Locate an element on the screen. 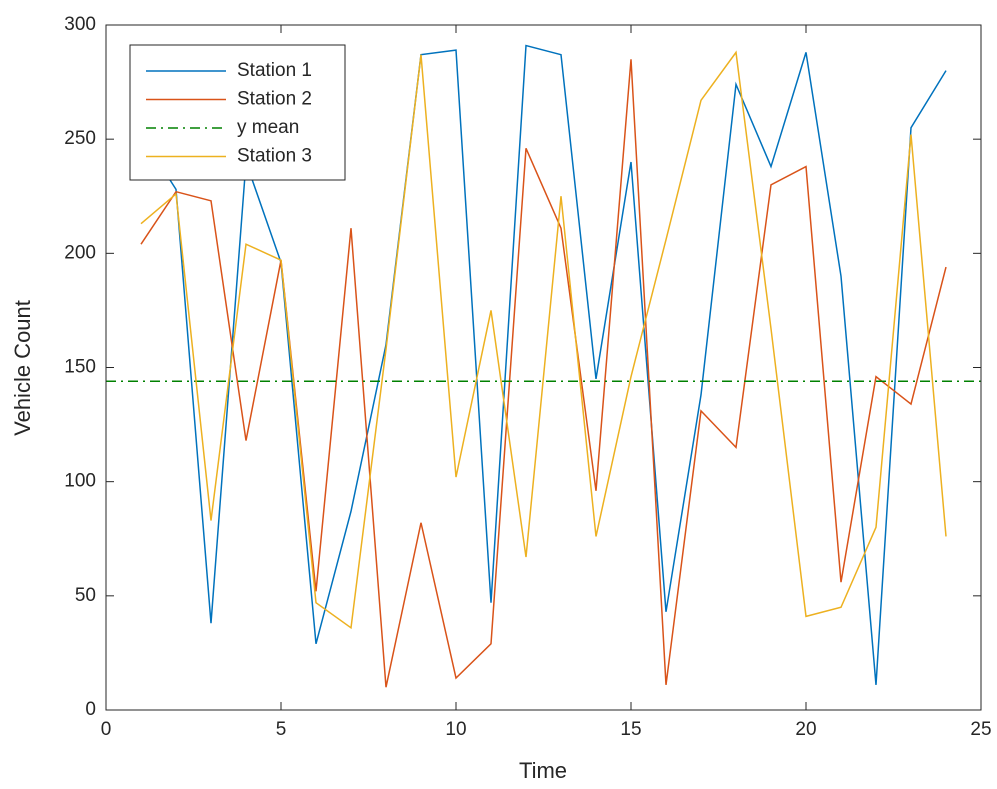 This screenshot has height=789, width=997. legend-label: y mean is located at coordinates (268, 127).